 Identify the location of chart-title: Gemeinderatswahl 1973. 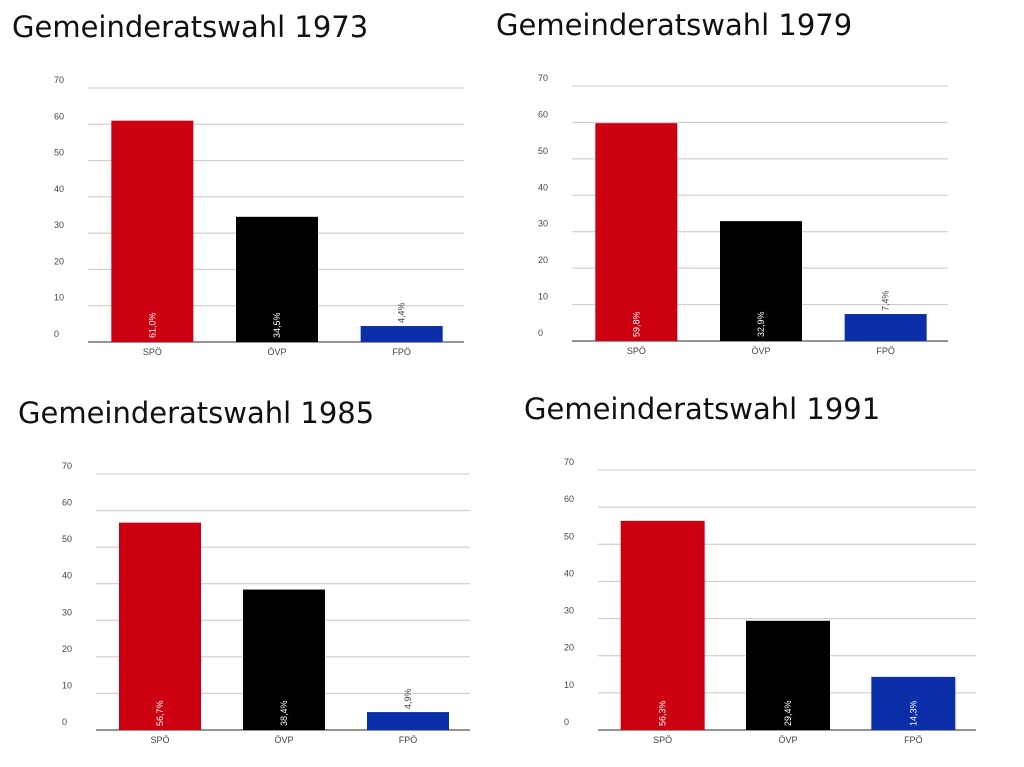
(190, 27).